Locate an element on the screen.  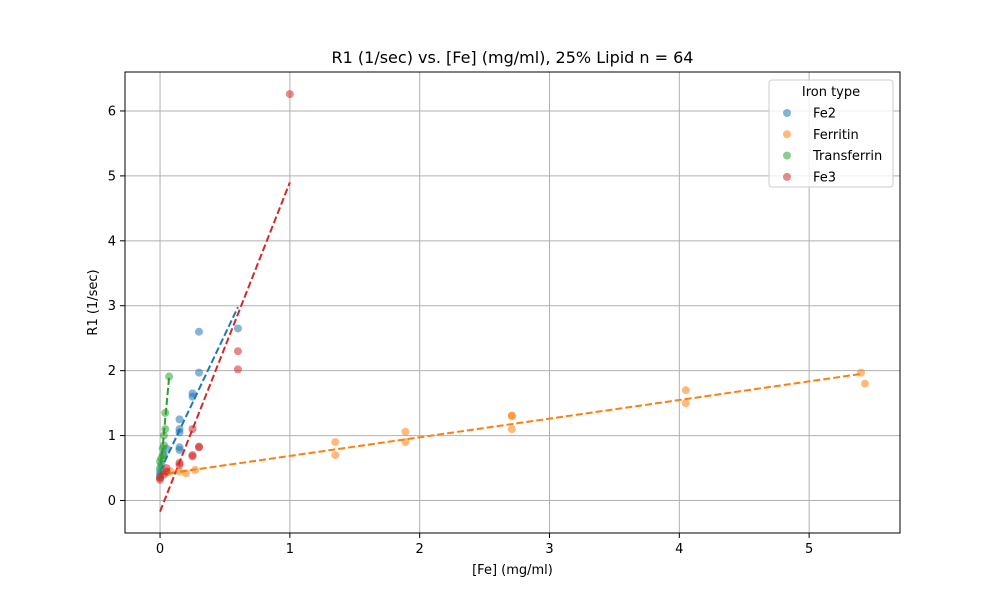
legend-marker-ferritin is located at coordinates (787, 134).